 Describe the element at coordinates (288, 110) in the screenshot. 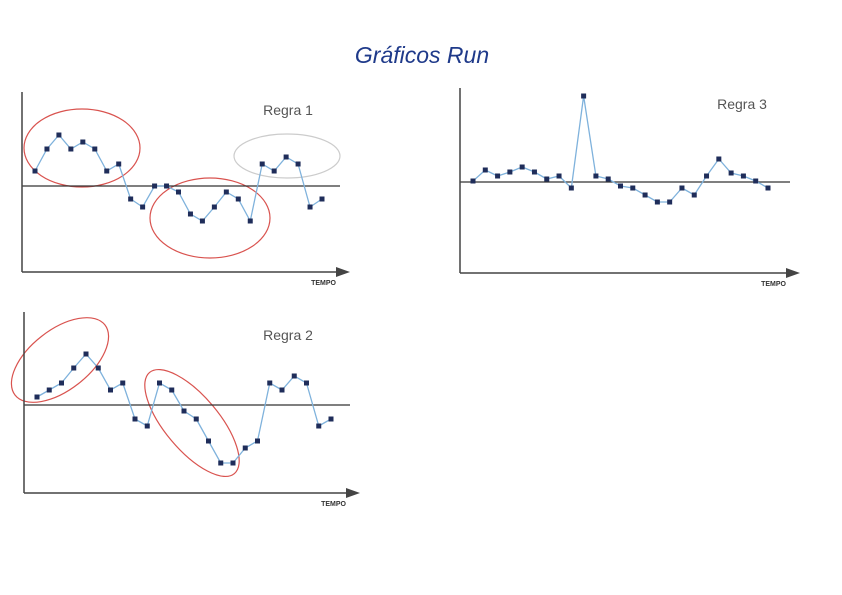

I see `chart-title: Regra 1` at that location.